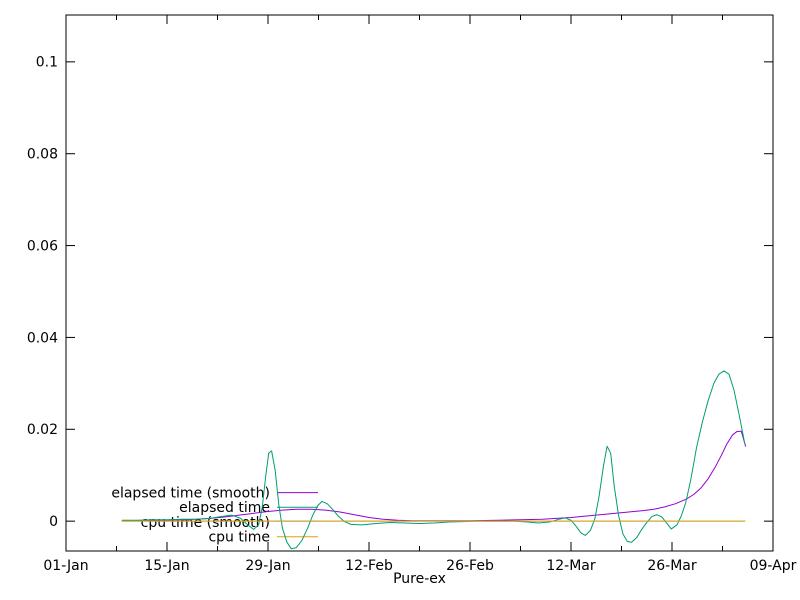 The image size is (800, 600). I want to click on y-tick-label: 0, so click(53, 522).